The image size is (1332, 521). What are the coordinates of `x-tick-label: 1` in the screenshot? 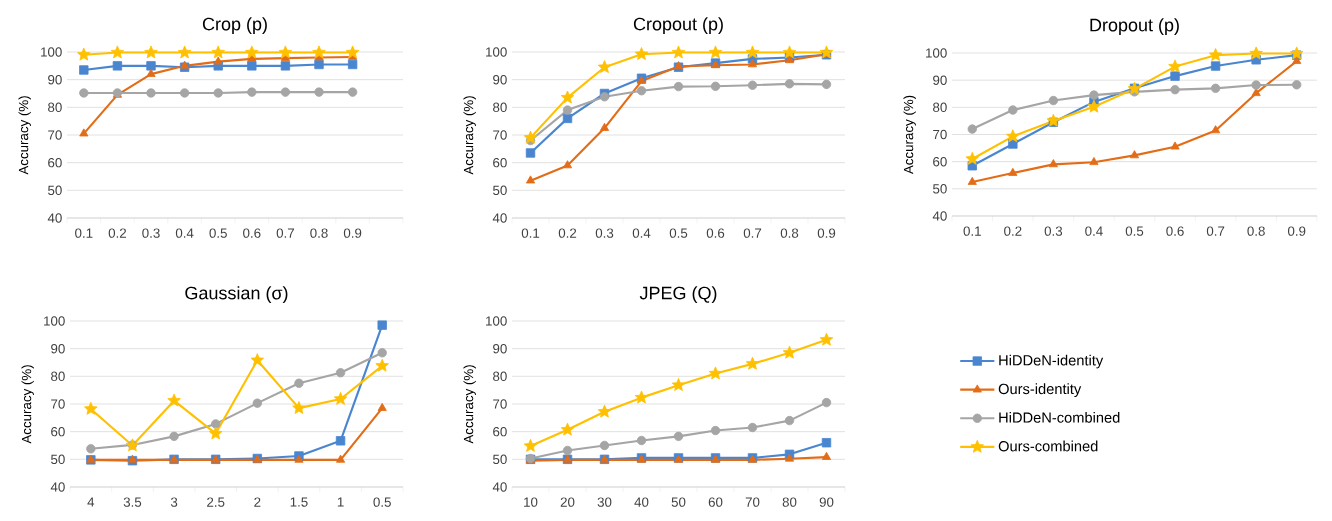 It's located at (340, 502).